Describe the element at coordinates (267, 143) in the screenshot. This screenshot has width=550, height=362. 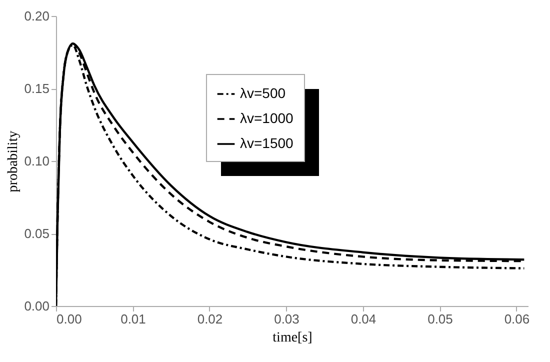
I see `legend-label: λv=1500` at that location.